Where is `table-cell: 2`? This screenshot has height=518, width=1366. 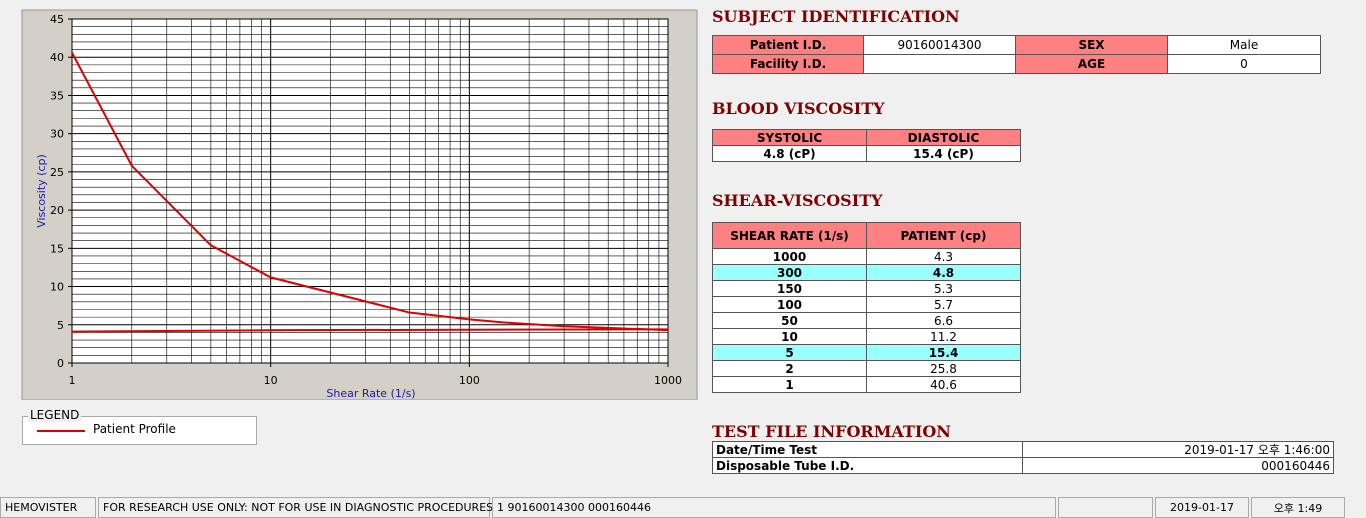
table-cell: 2 is located at coordinates (789, 368).